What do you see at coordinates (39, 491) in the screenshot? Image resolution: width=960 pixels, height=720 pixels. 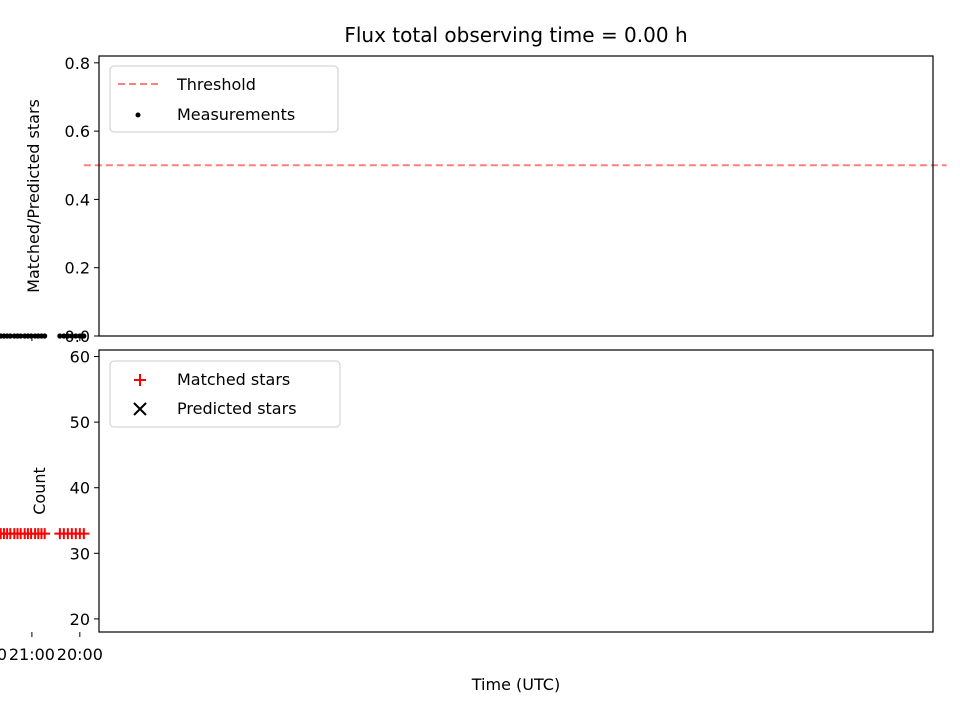 I see `bottom-y-axis-label: Count` at bounding box center [39, 491].